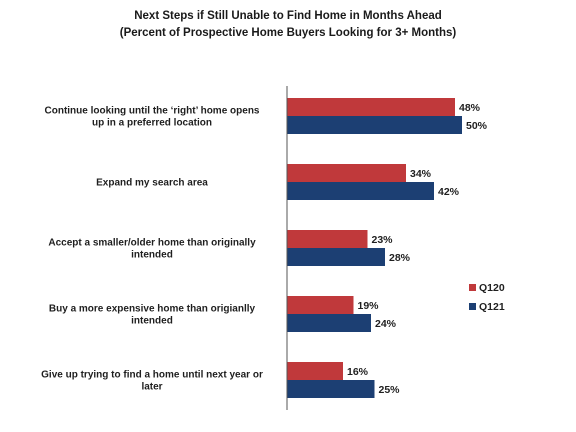 The width and height of the screenshot is (576, 432). I want to click on category-label-line: up in a preferred location, so click(152, 123).